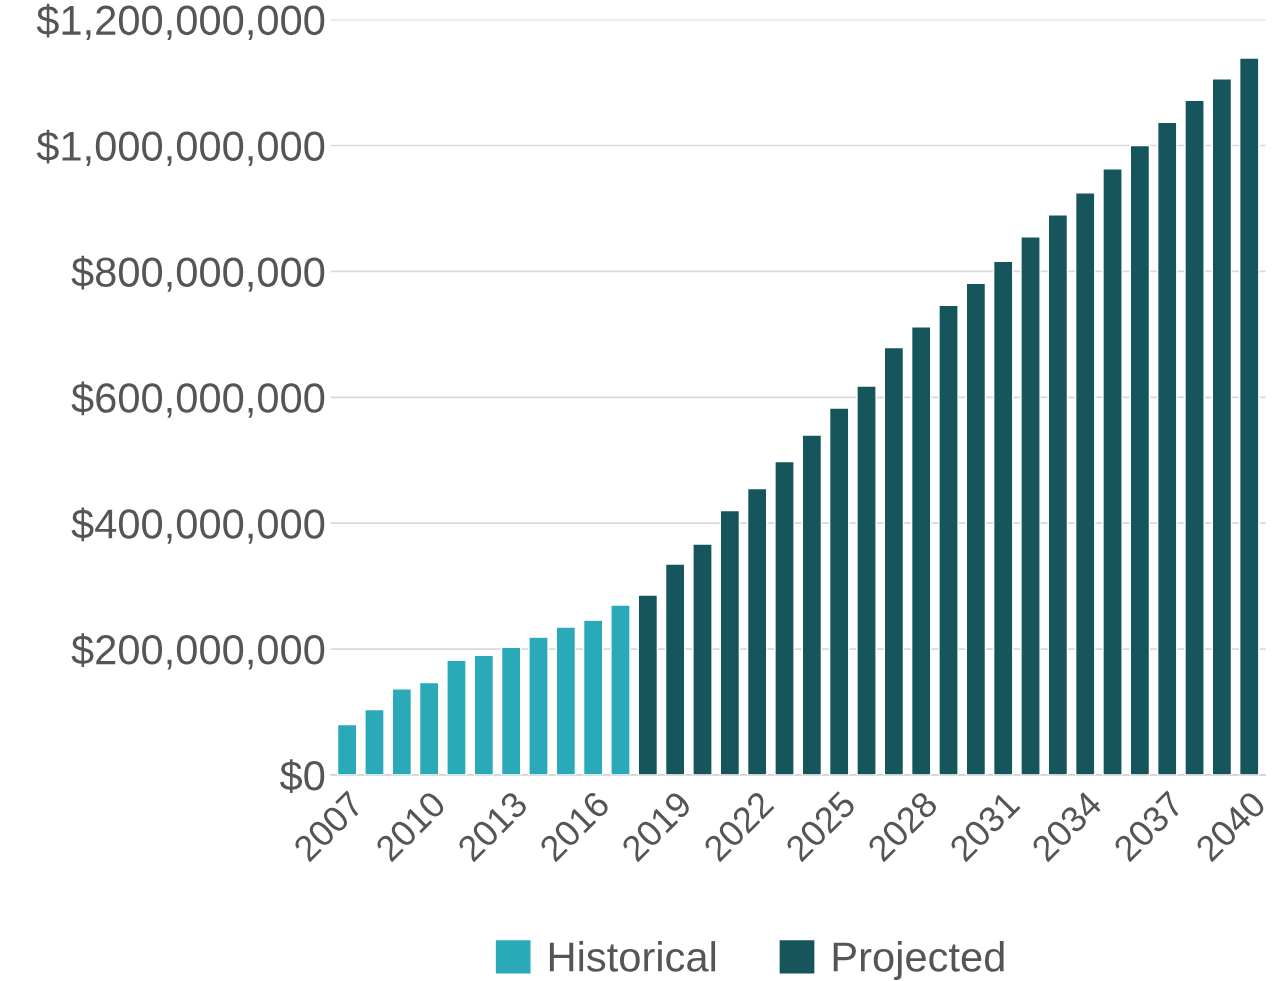  What do you see at coordinates (180, 22) in the screenshot?
I see `y-tick-label: $1,200,000,000` at bounding box center [180, 22].